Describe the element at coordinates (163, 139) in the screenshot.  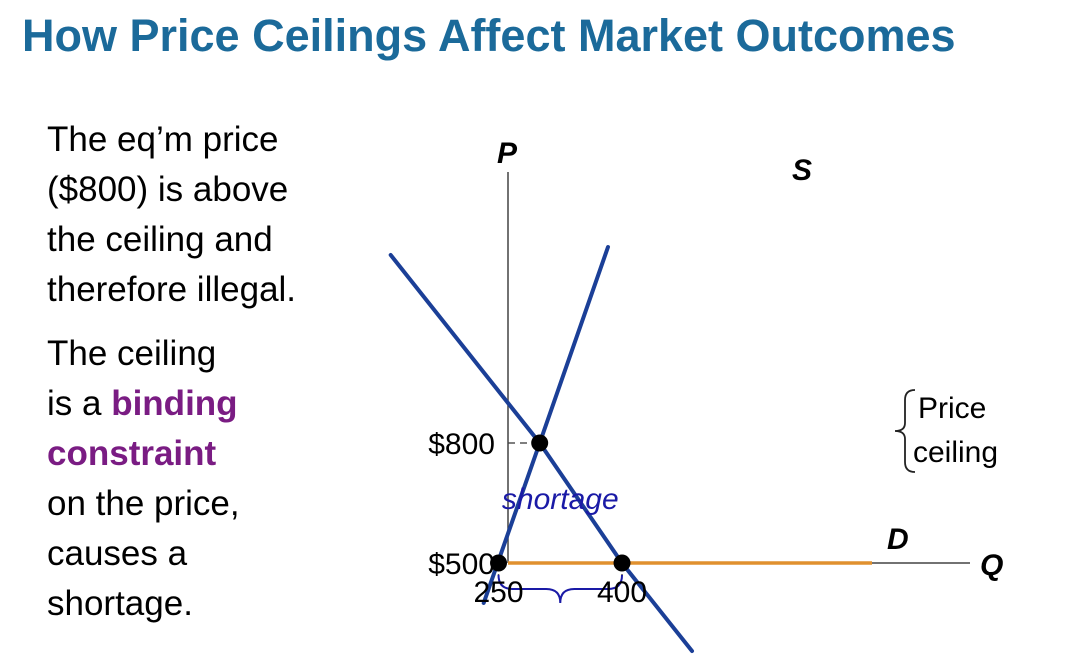
I see `para-eqm-line-1: The eq’m price` at that location.